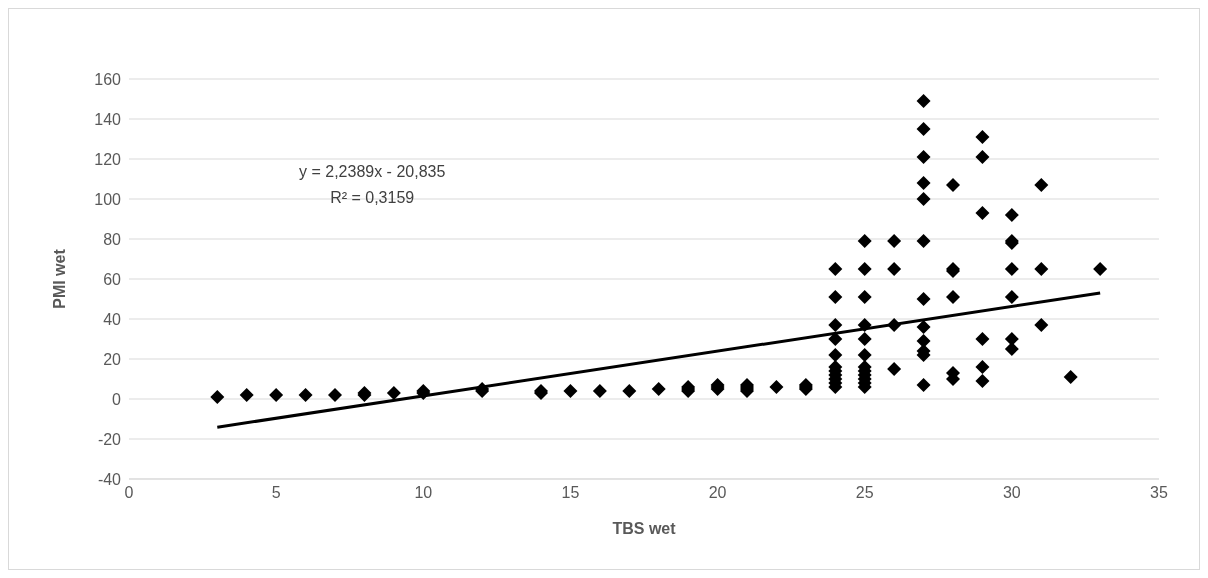 This screenshot has height=578, width=1208. I want to click on y-tick-label: -20, so click(109, 439).